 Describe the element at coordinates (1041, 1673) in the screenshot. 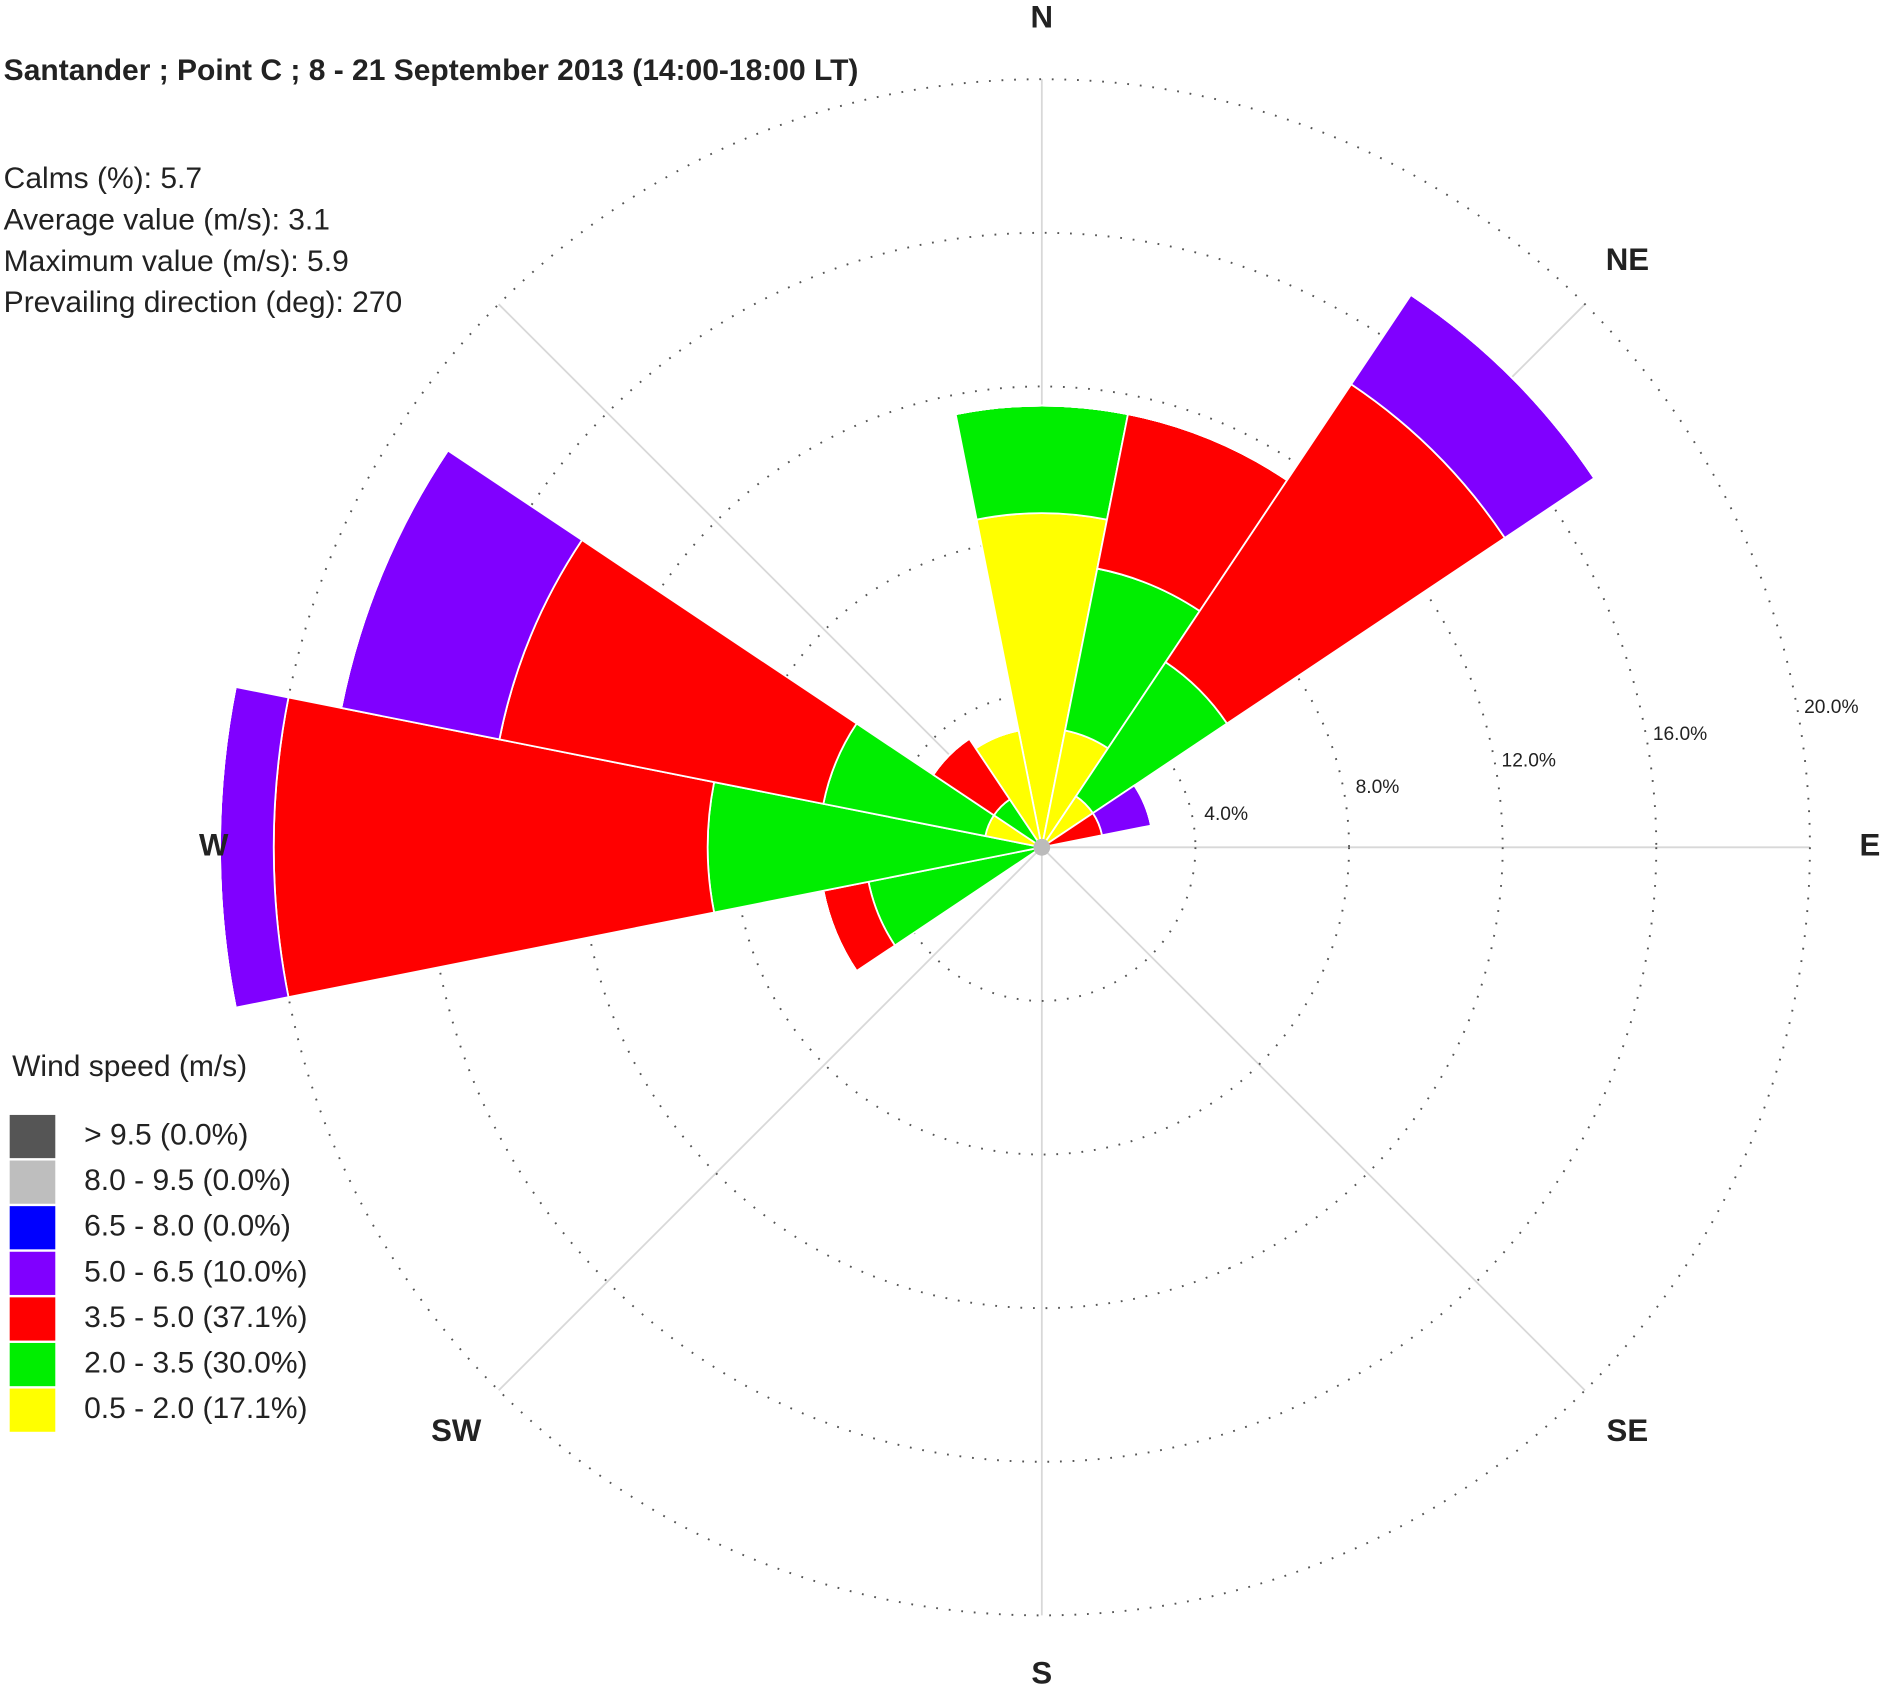

I see `direction-label: S` at that location.